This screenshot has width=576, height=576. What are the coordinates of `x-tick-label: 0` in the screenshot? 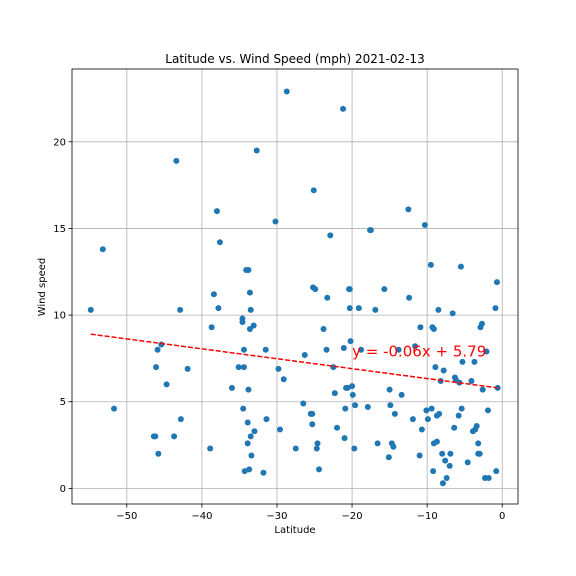 It's located at (502, 516).